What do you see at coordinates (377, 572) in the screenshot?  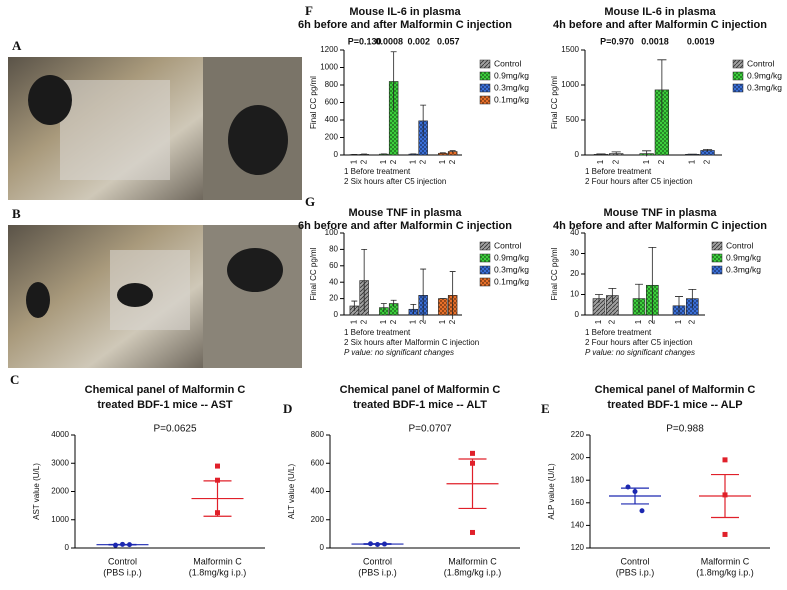 I see `x-tick-sublabel: (PBS i.p.)` at bounding box center [377, 572].